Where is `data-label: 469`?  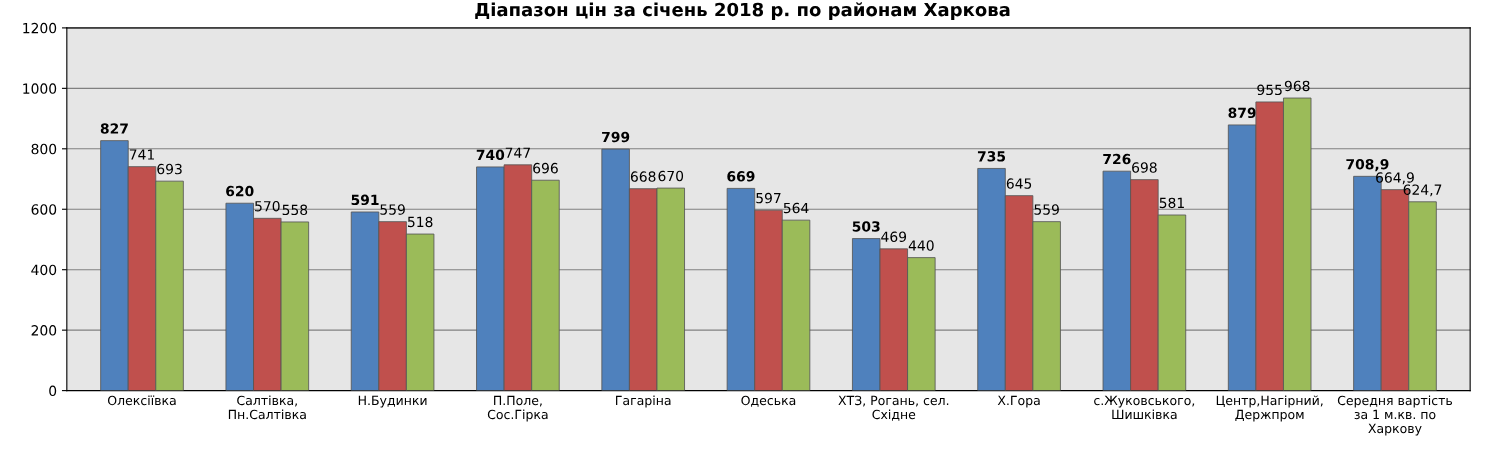
data-label: 469 is located at coordinates (894, 236).